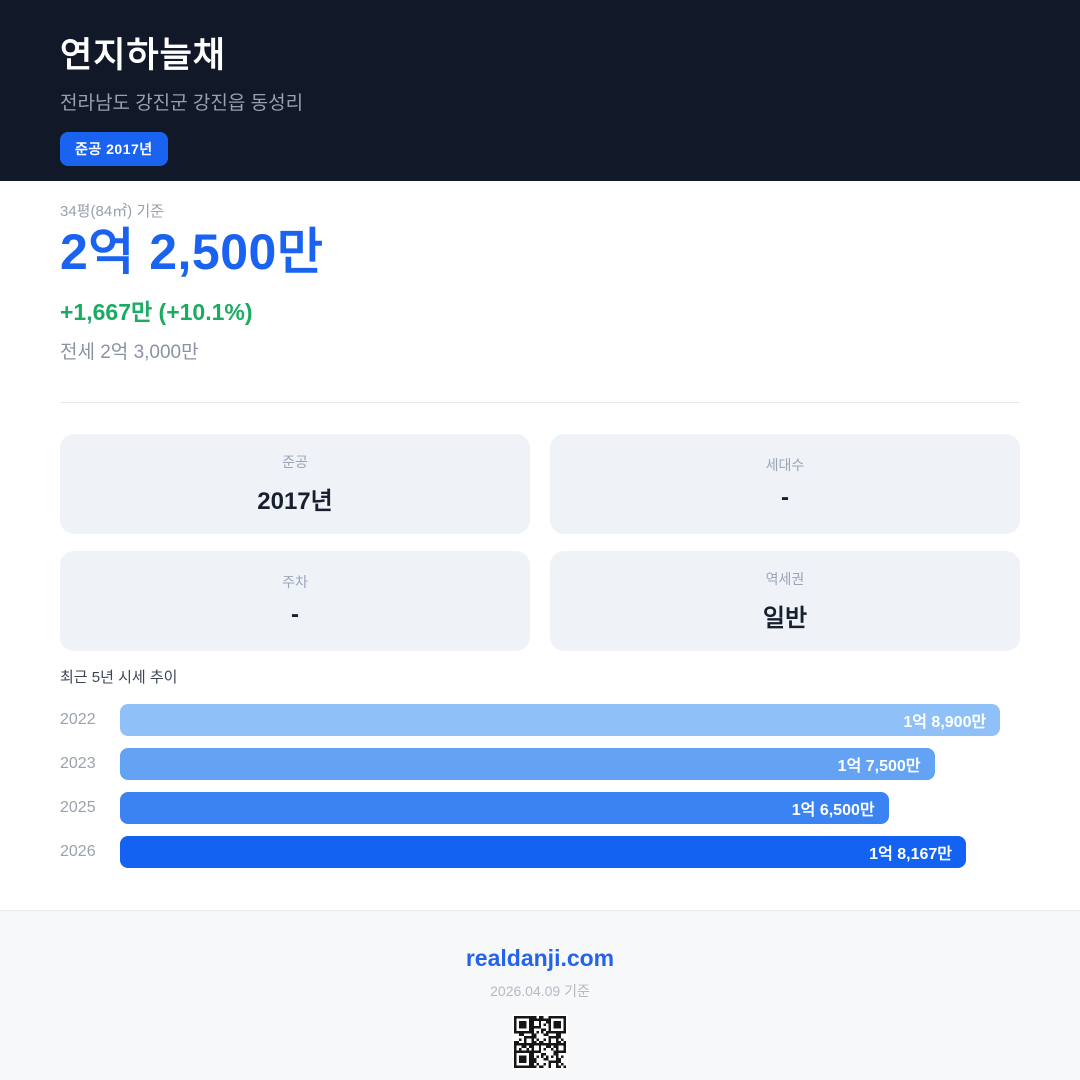  I want to click on bar-track: 1억 8,167만, so click(570, 851).